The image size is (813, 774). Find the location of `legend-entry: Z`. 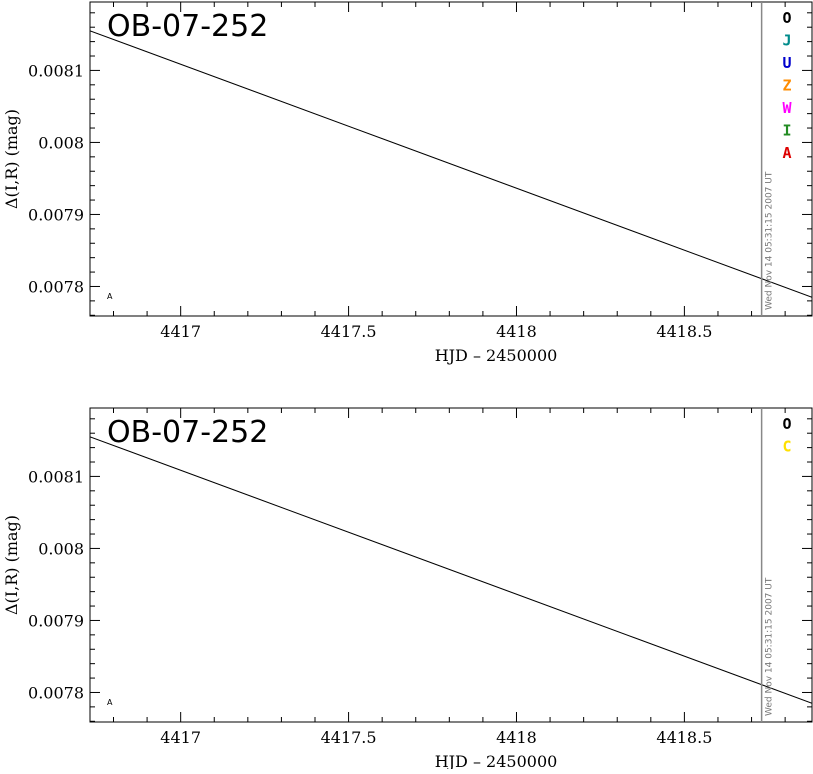

legend-entry: Z is located at coordinates (786, 86).